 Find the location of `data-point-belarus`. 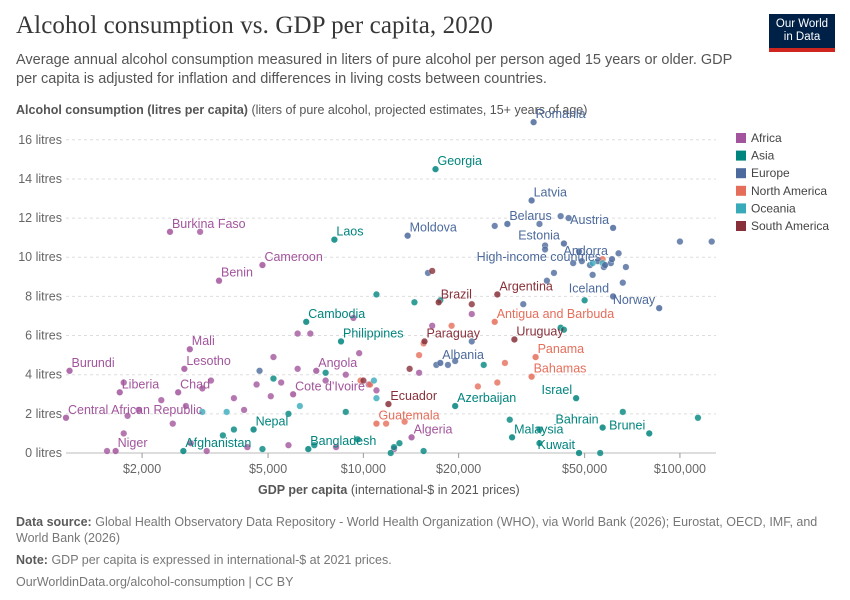

data-point-belarus is located at coordinates (507, 224).